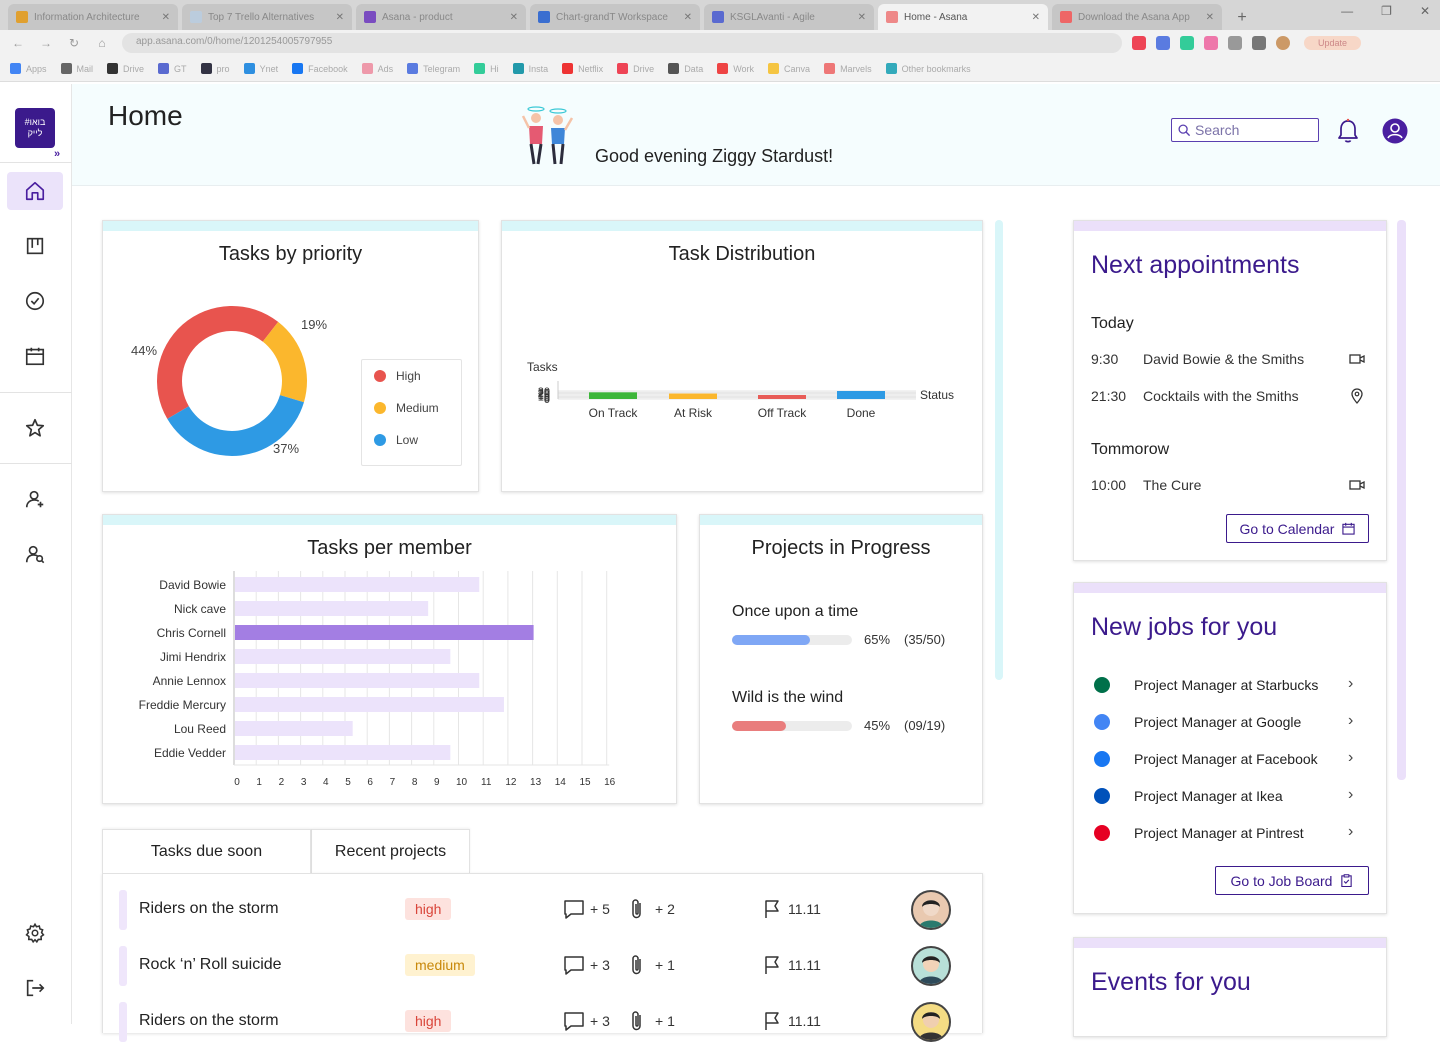 This screenshot has width=1440, height=1050. Describe the element at coordinates (35, 554) in the screenshot. I see `sidebar-item-team` at that location.